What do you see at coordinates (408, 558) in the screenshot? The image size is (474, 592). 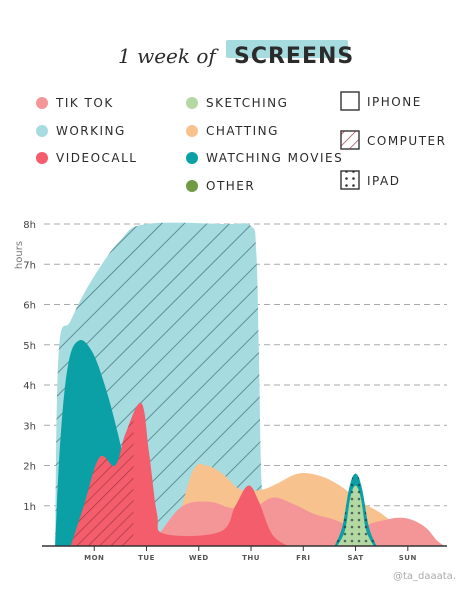 I see `x-tick-label: SUN` at bounding box center [408, 558].